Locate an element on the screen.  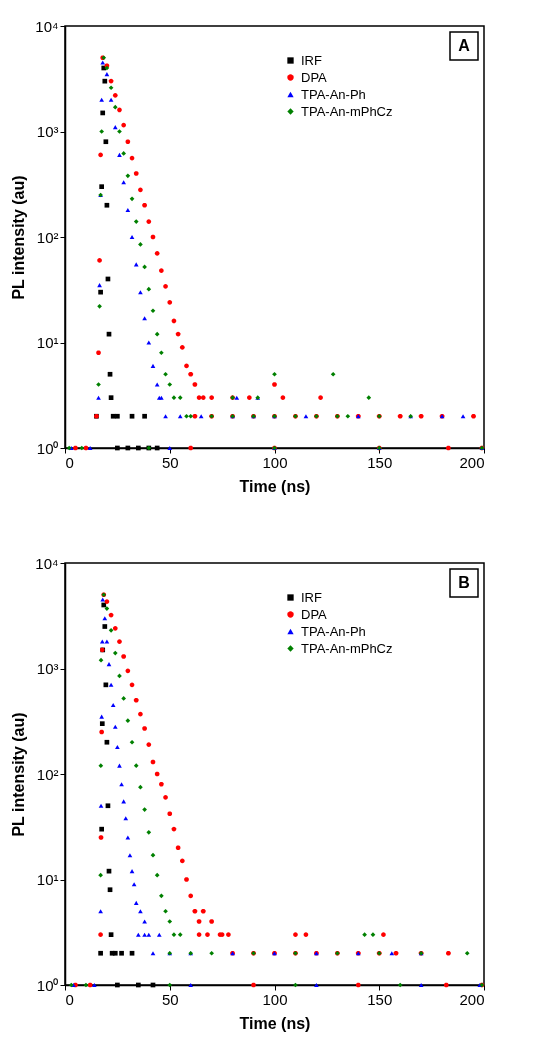
annotation: A is located at coordinates (464, 45).